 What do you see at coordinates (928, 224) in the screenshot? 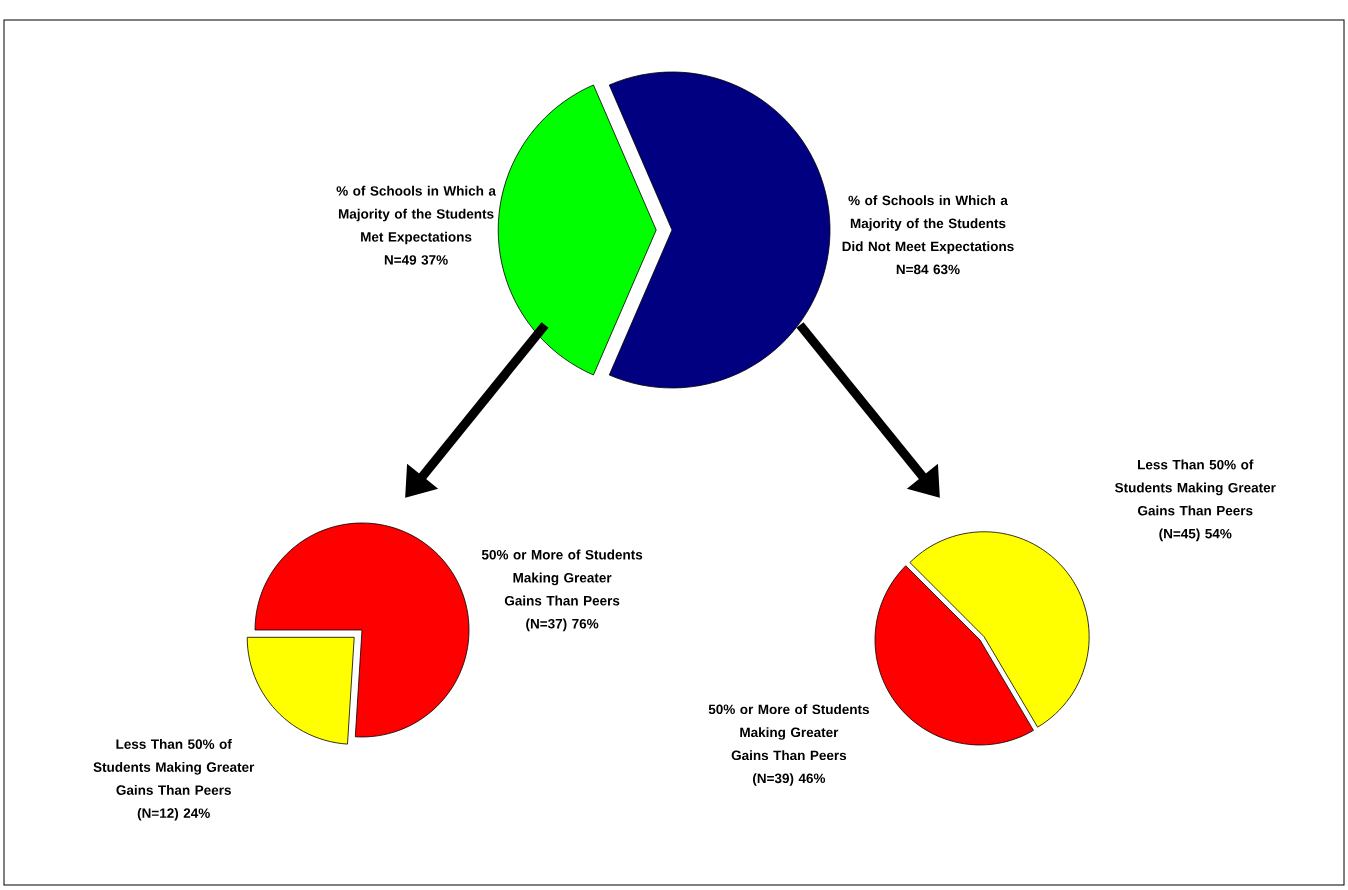
I see `slice-label: % of Schools in Which a Majority of the Students Did Not Meet Expectations` at bounding box center [928, 224].